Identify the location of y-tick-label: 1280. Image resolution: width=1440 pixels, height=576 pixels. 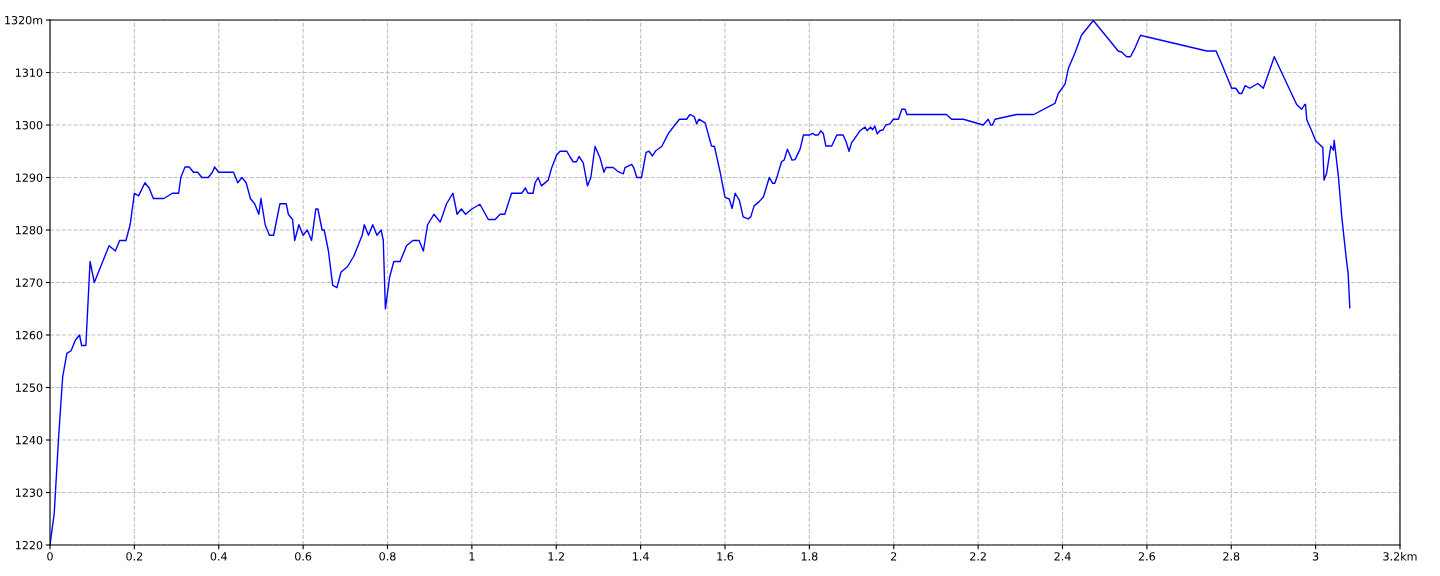
(29, 230).